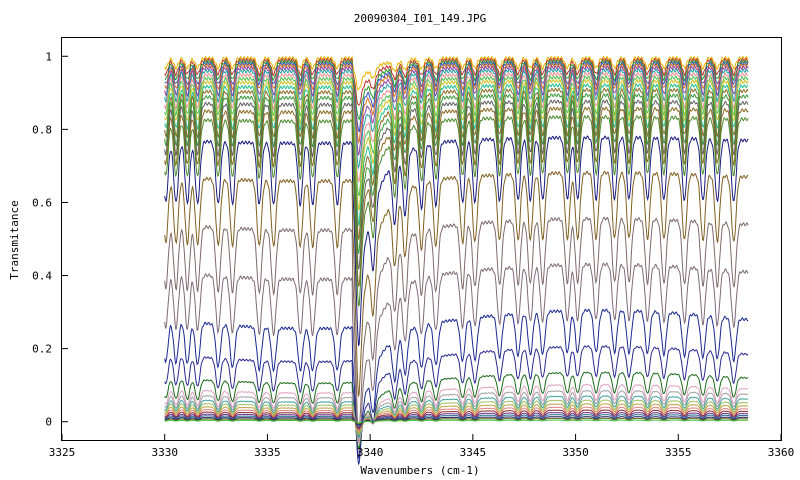  Describe the element at coordinates (370, 452) in the screenshot. I see `x-tick-label: 3340` at that location.